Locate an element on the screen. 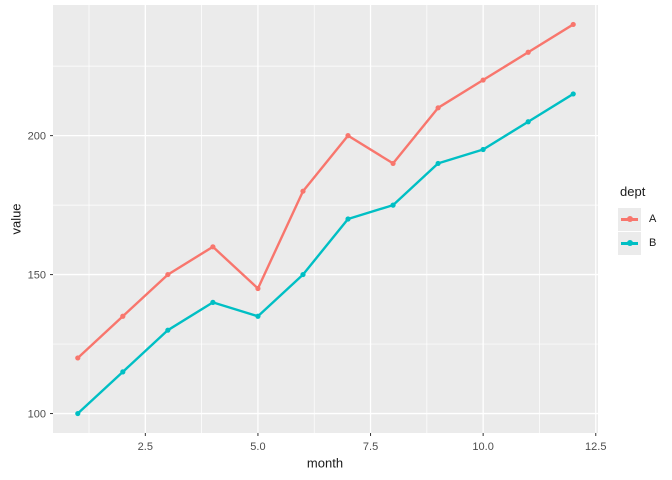  y-tick-label: 200 is located at coordinates (37, 137).